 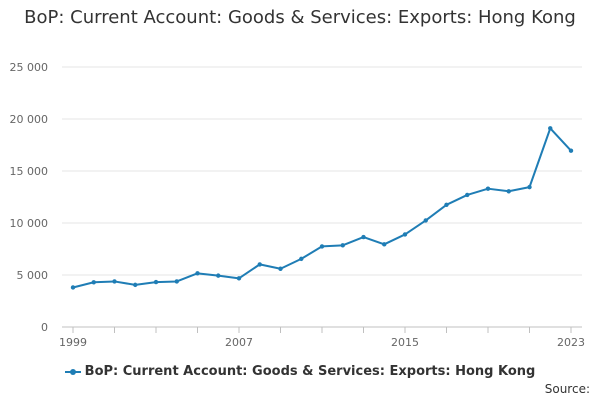 I want to click on y-tick-label: 20 000, so click(x=29, y=119).